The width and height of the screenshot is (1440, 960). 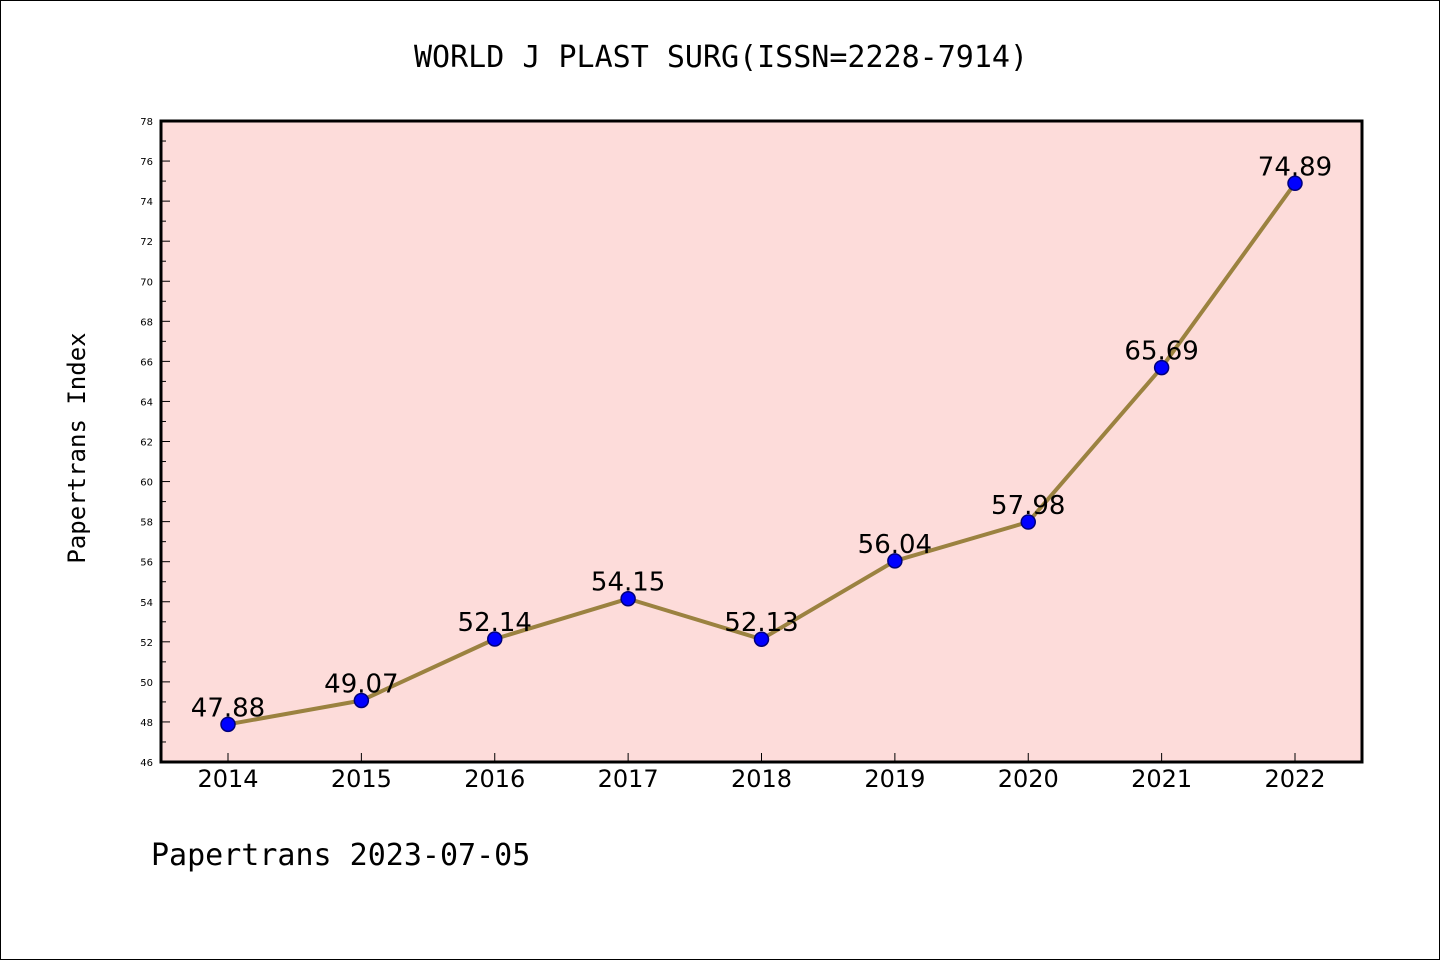 I want to click on data-label: 57.98, so click(x=1028, y=506).